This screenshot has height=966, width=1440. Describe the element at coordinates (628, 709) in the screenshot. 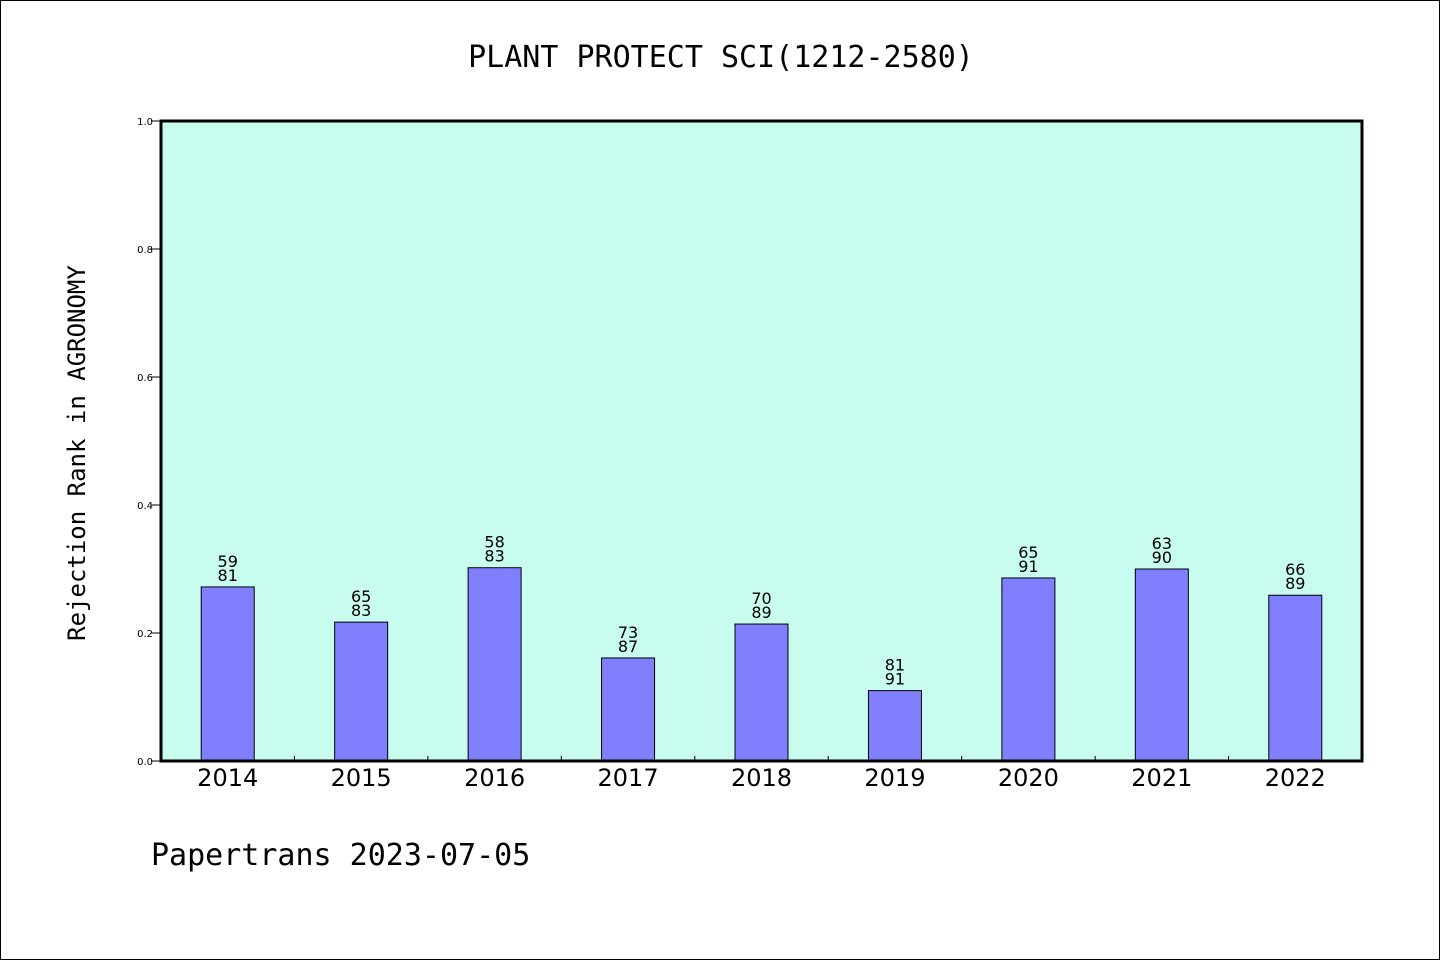

I see `bar-2017` at that location.